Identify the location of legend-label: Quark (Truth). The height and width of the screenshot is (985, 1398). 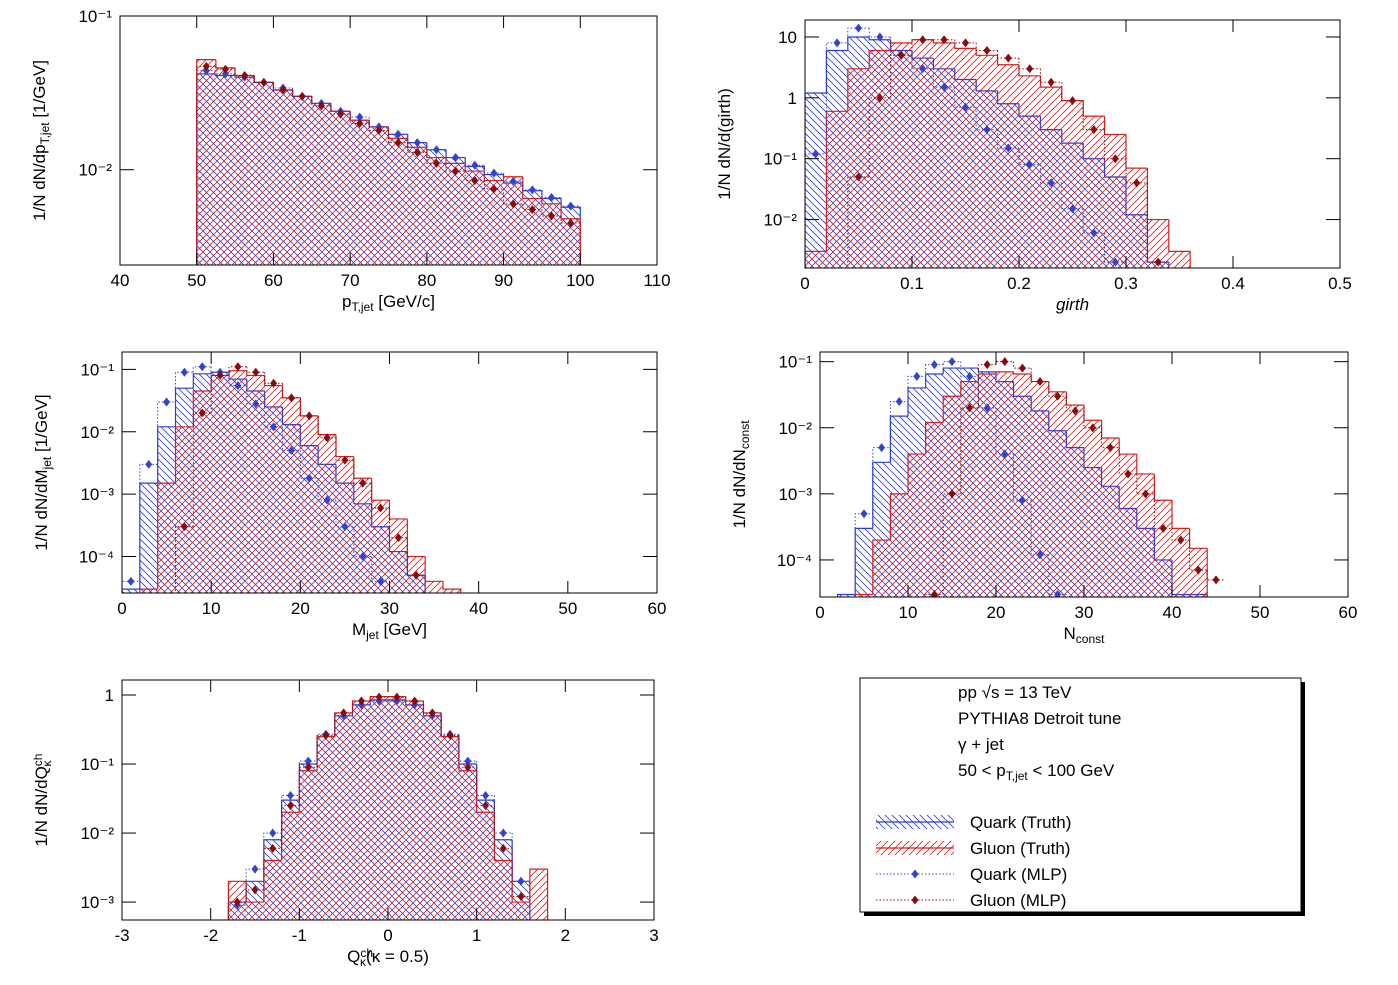
(1020, 822).